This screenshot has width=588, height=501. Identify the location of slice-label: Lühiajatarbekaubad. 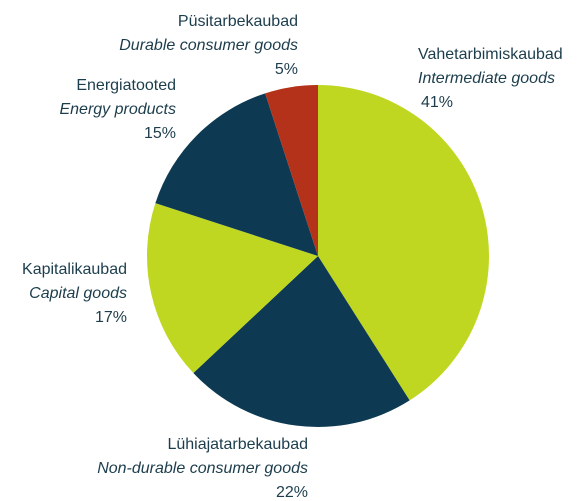
(237, 444).